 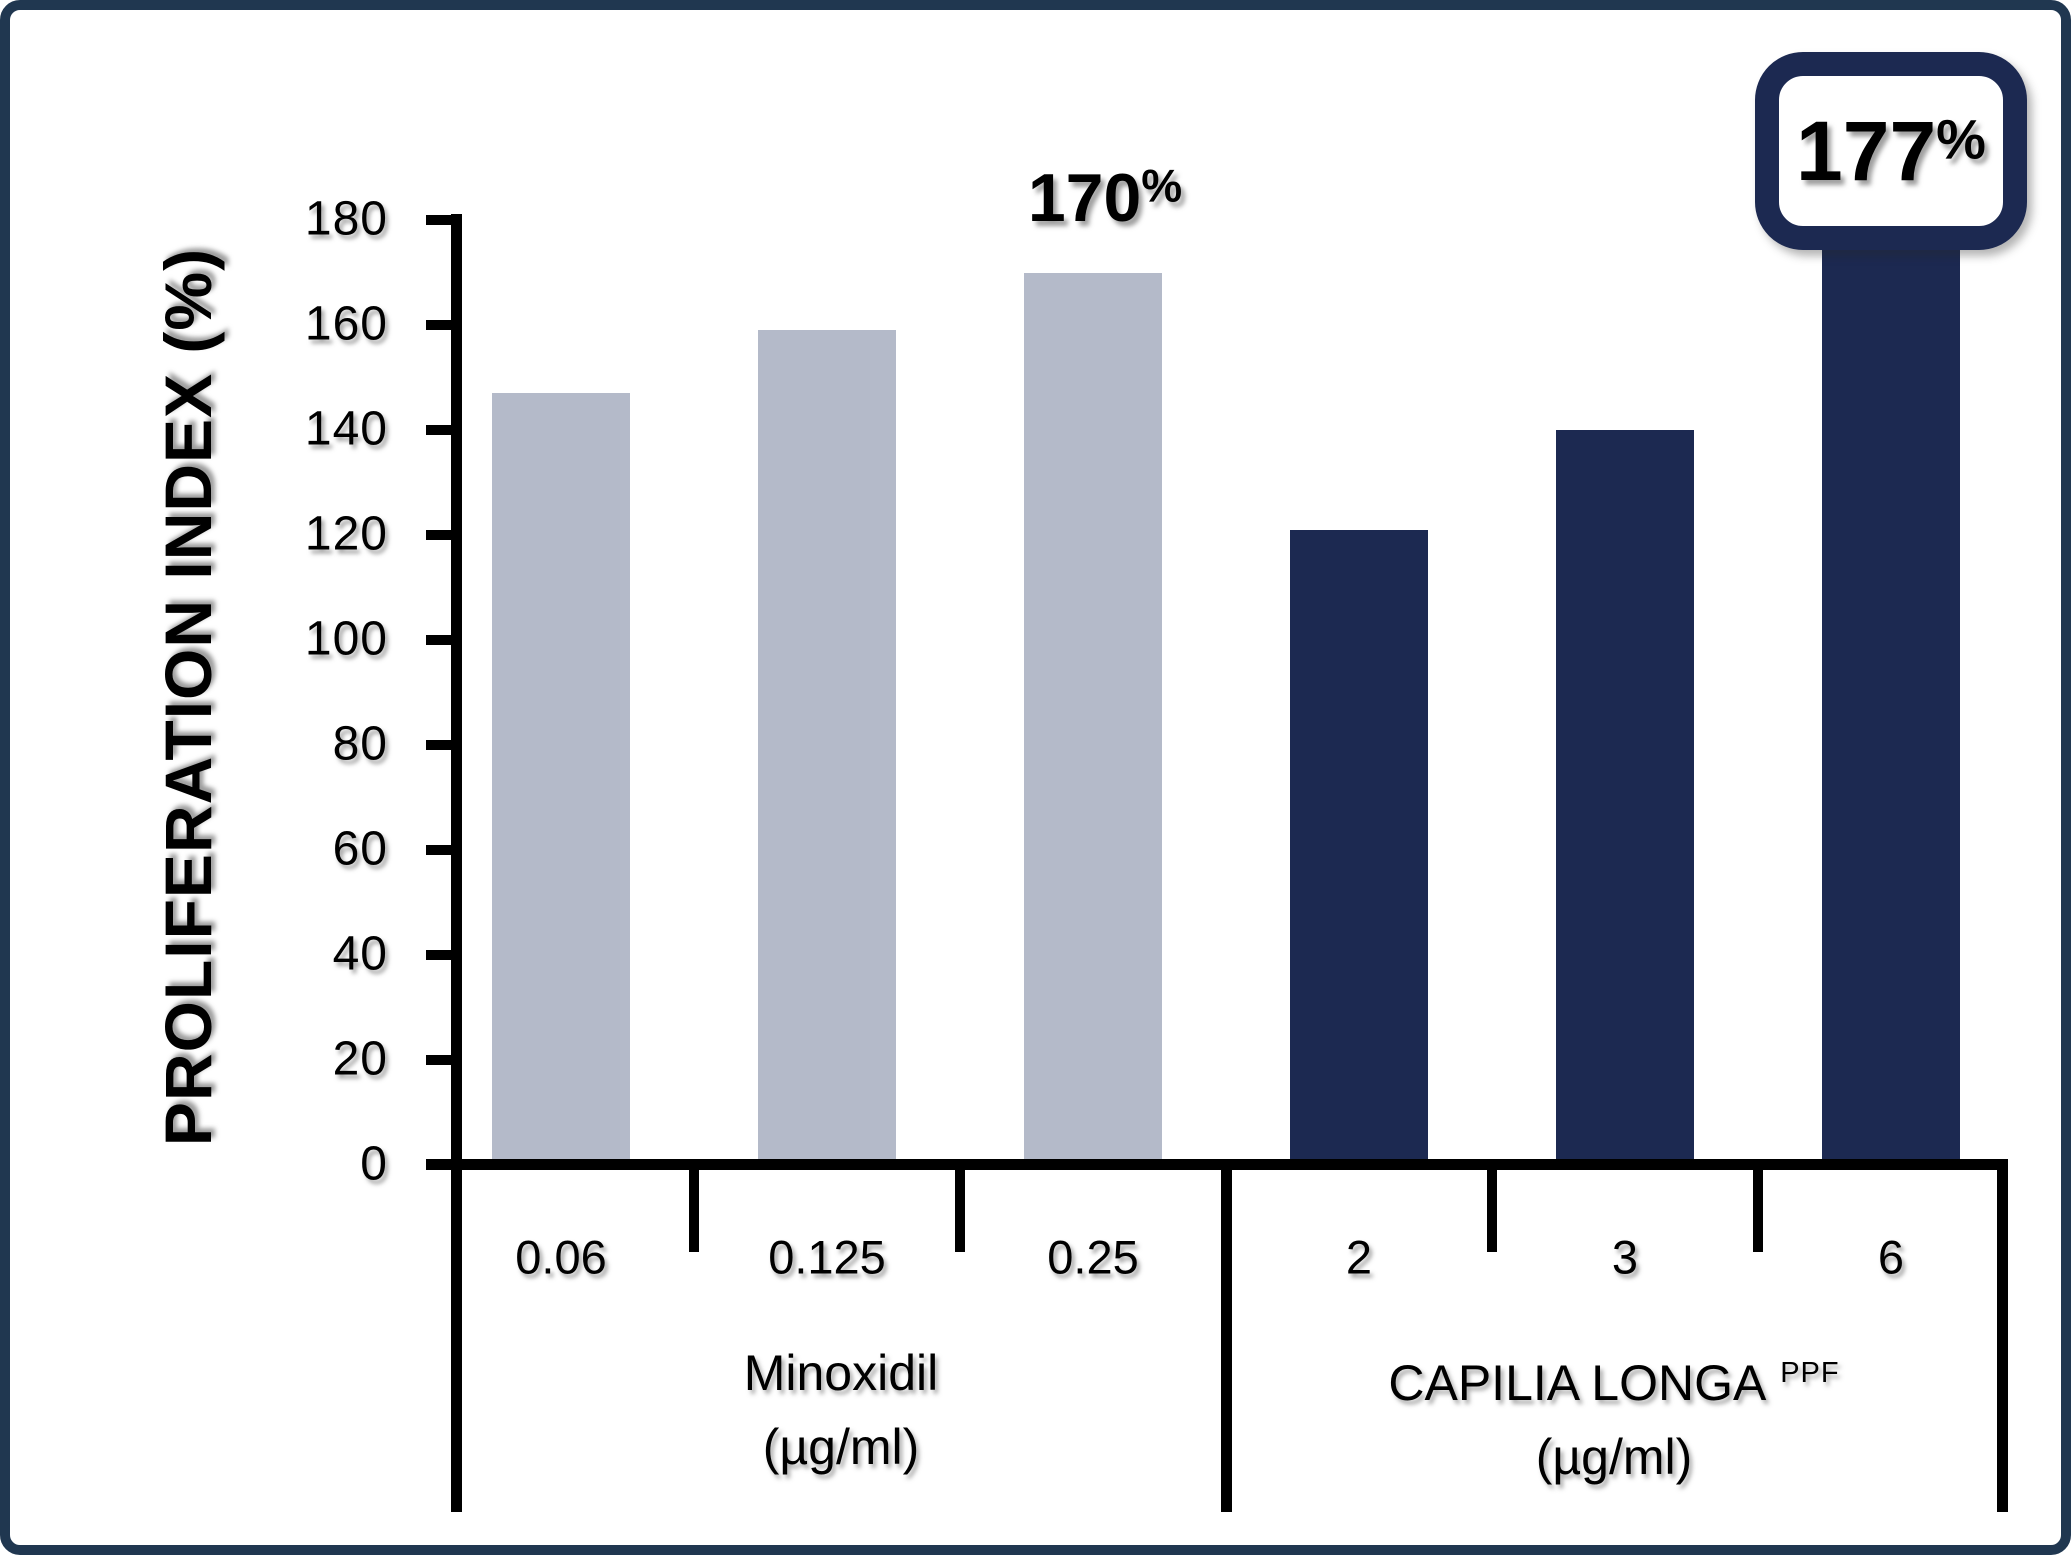 What do you see at coordinates (561, 779) in the screenshot?
I see `bar-0.06` at bounding box center [561, 779].